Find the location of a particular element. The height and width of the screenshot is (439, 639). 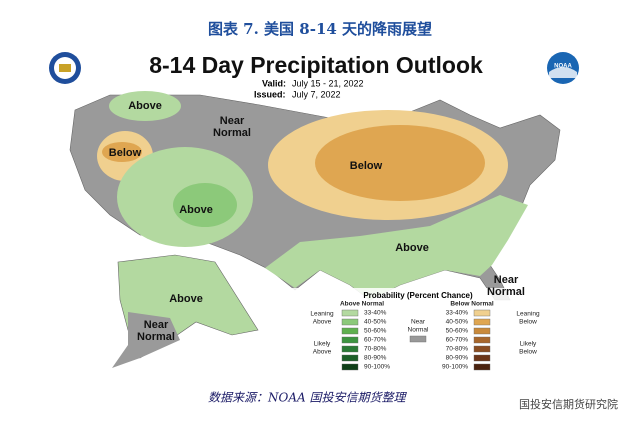

legend-title: Probability (Percent Chance) is located at coordinates (418, 295).